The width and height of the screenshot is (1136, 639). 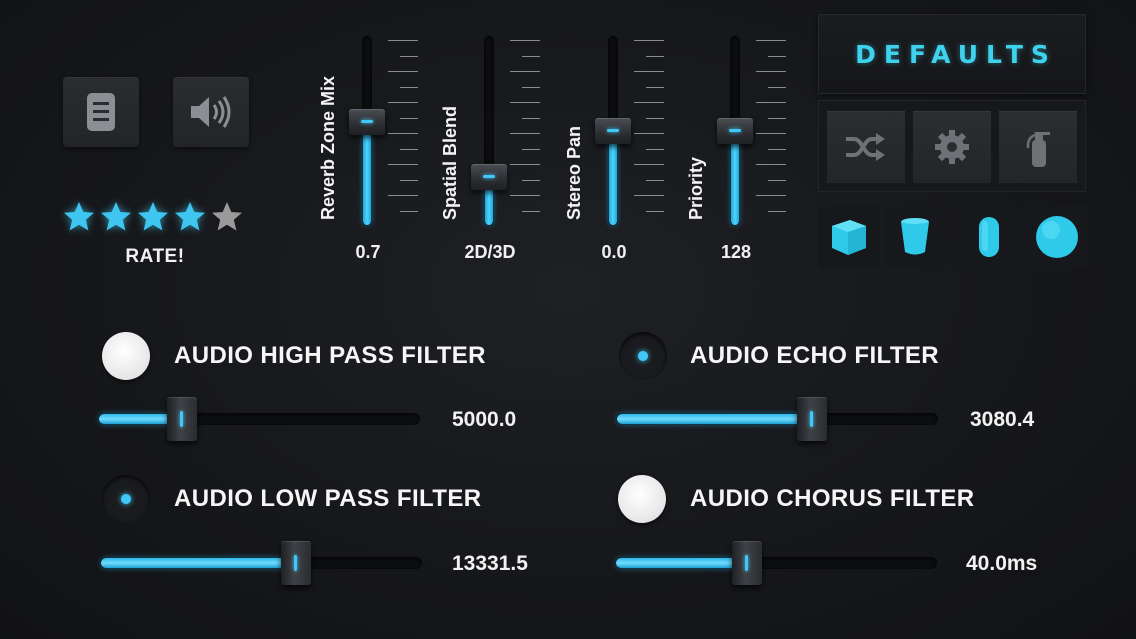 What do you see at coordinates (501, 145) in the screenshot?
I see `spatial-blend-slider: Spatial Blend 2D/3D` at bounding box center [501, 145].